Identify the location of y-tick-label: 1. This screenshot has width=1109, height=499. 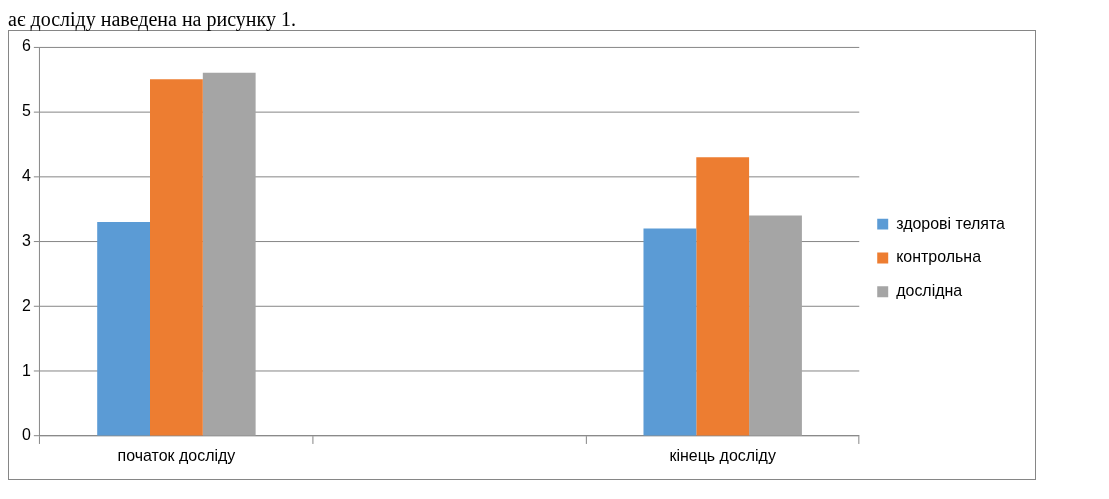
(26, 370).